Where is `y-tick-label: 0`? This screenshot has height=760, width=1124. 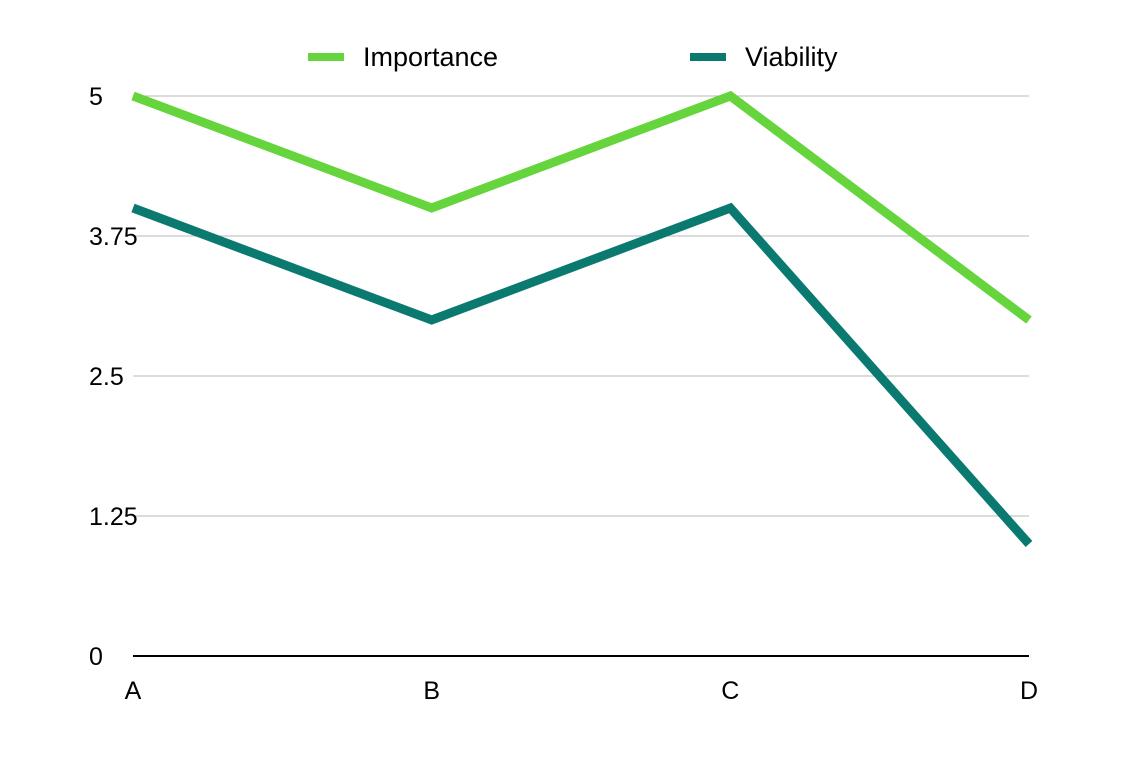
y-tick-label: 0 is located at coordinates (96, 657).